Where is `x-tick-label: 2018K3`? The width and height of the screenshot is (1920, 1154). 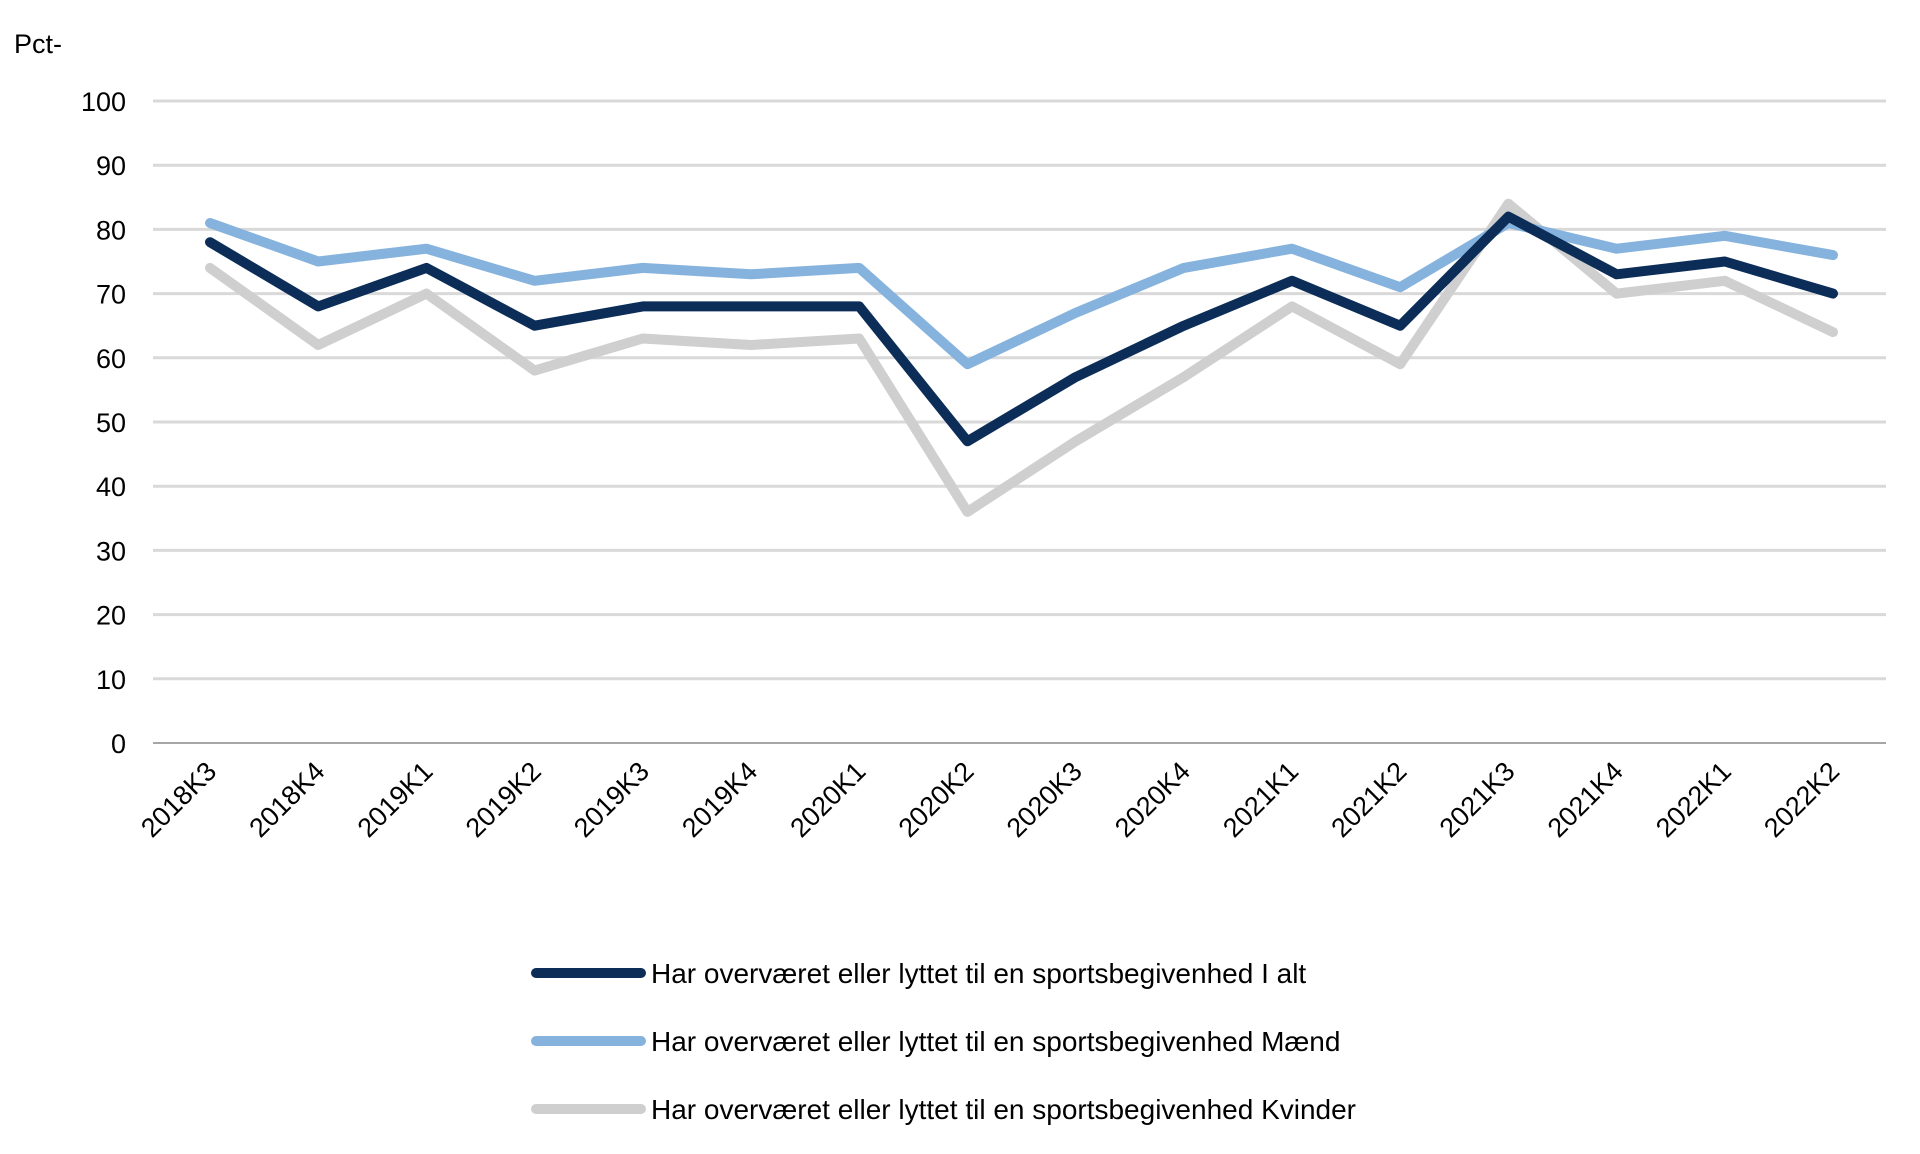
x-tick-label: 2018K3 is located at coordinates (178, 799).